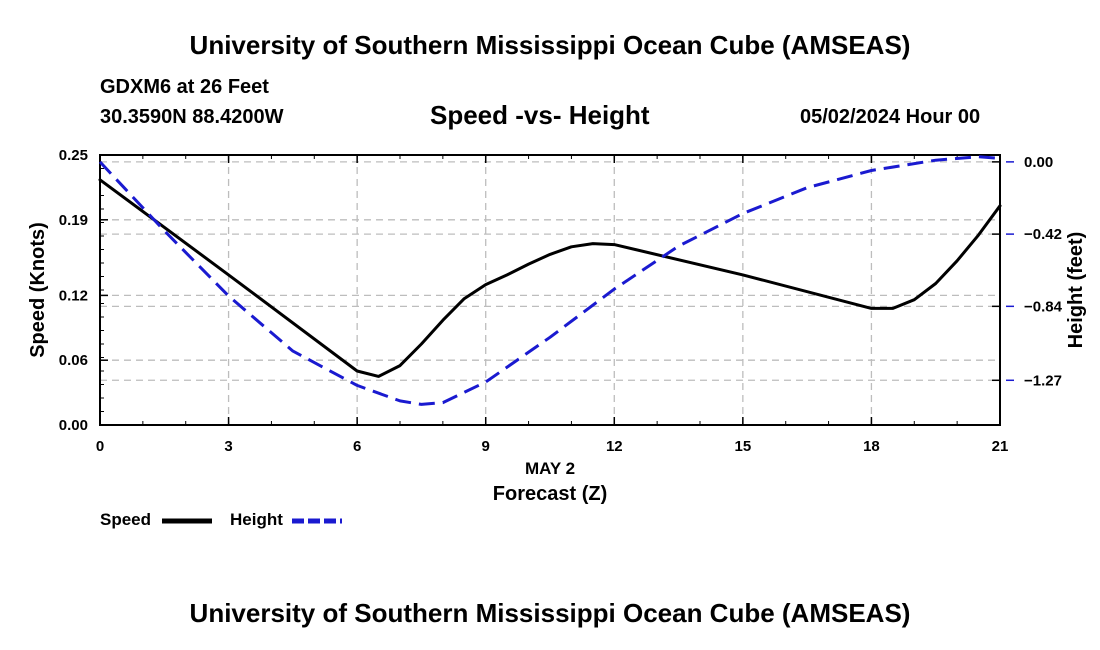 The width and height of the screenshot is (1100, 650). What do you see at coordinates (38, 290) in the screenshot?
I see `y-axis-left-label: Speed (Knots)` at bounding box center [38, 290].